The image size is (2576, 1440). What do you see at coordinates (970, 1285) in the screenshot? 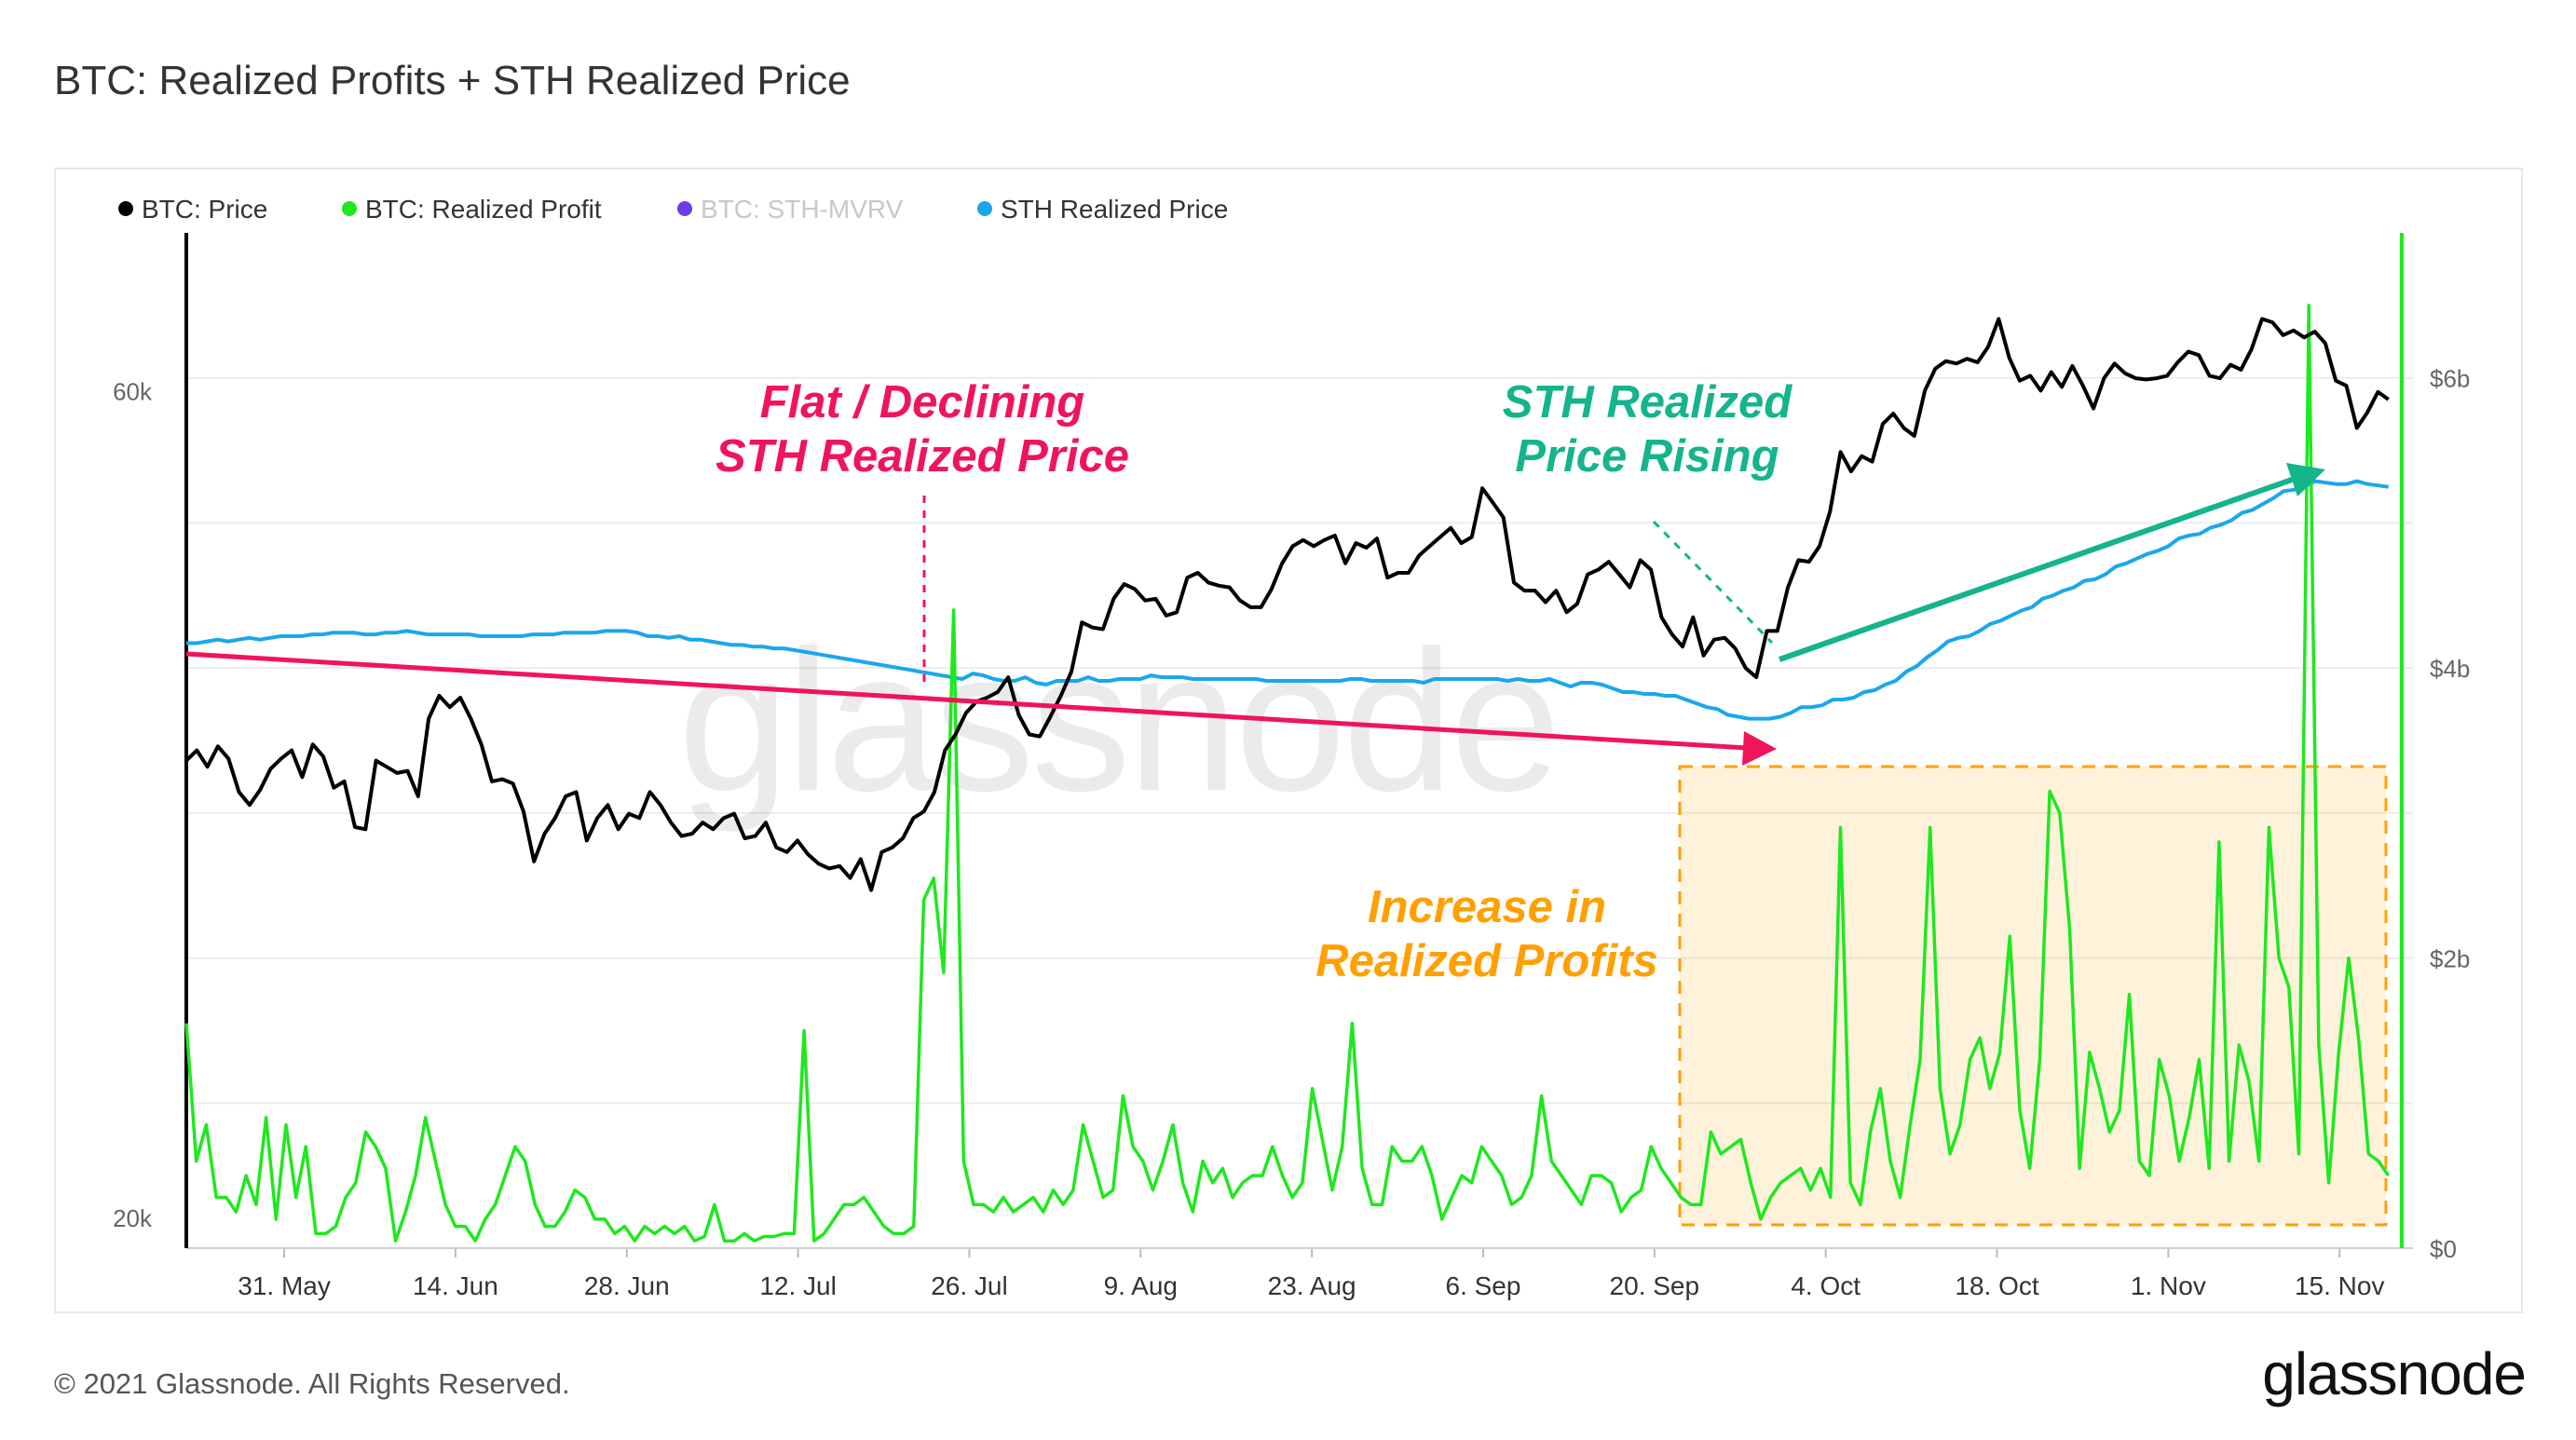
I see `x-axis-tick-label: 26. Jul` at bounding box center [970, 1285].